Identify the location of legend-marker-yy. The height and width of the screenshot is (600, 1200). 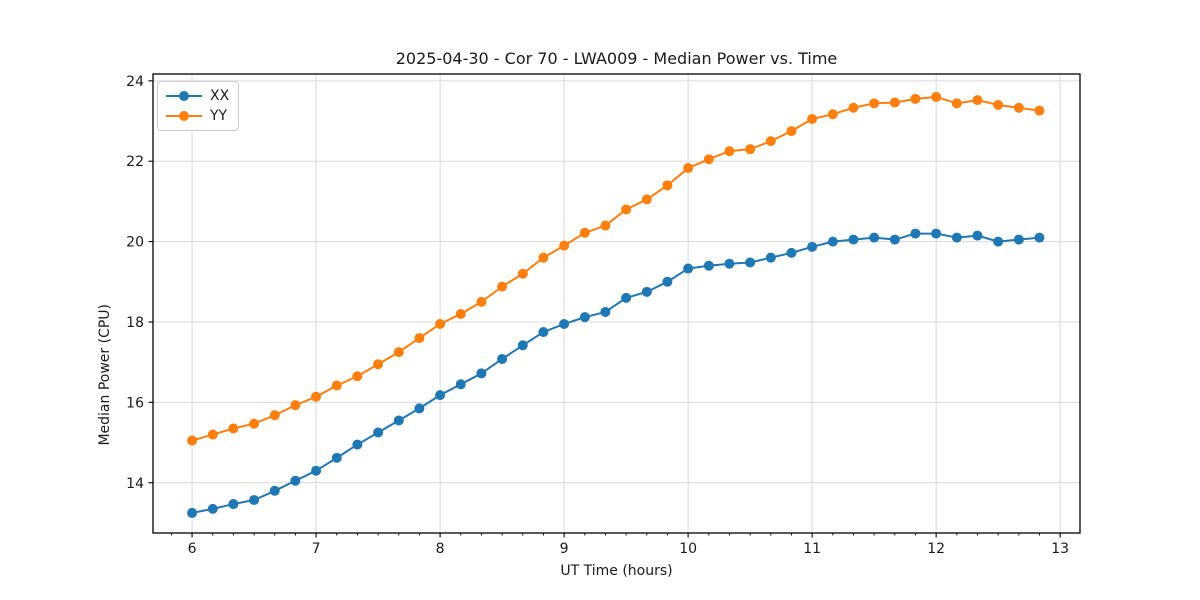
(184, 116).